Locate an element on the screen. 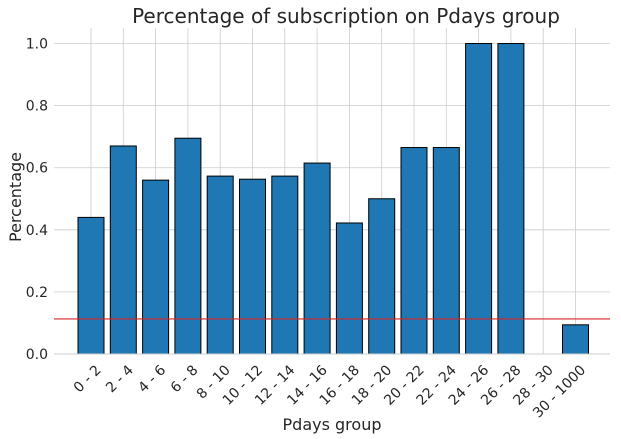 Image resolution: width=621 pixels, height=439 pixels. x-axis-label: Pdays group is located at coordinates (332, 424).